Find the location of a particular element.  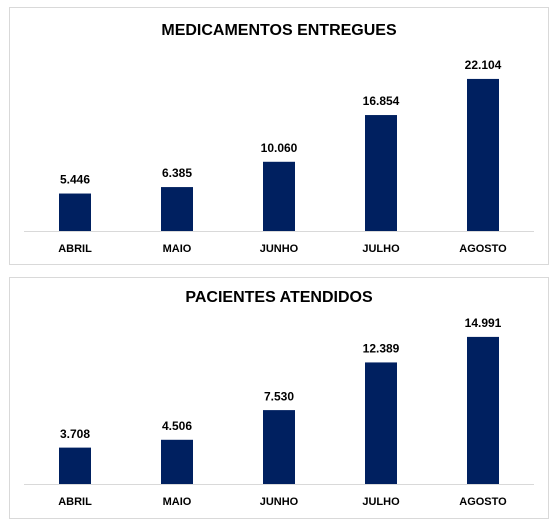

data-label: 10.060 is located at coordinates (279, 148).